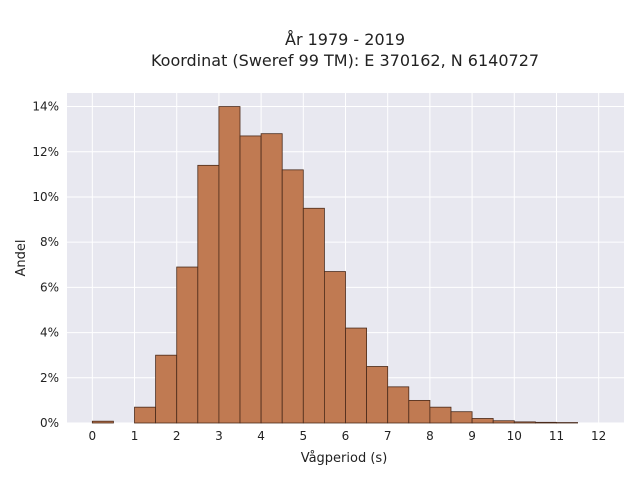 The width and height of the screenshot is (640, 480). What do you see at coordinates (430, 436) in the screenshot?
I see `x-tick-label: 8` at bounding box center [430, 436].